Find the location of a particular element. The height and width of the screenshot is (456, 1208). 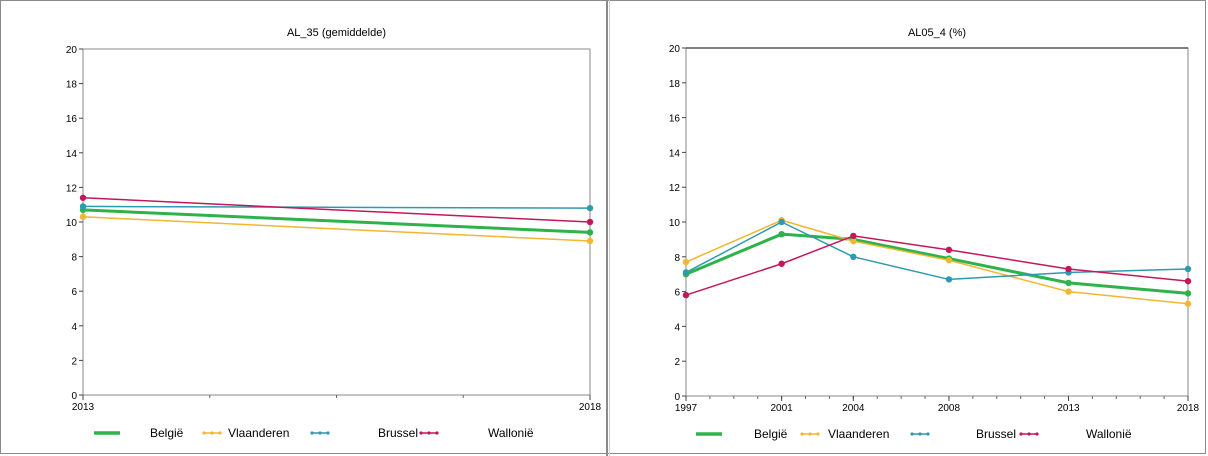

data-point-brussel-2013 is located at coordinates (83, 206).